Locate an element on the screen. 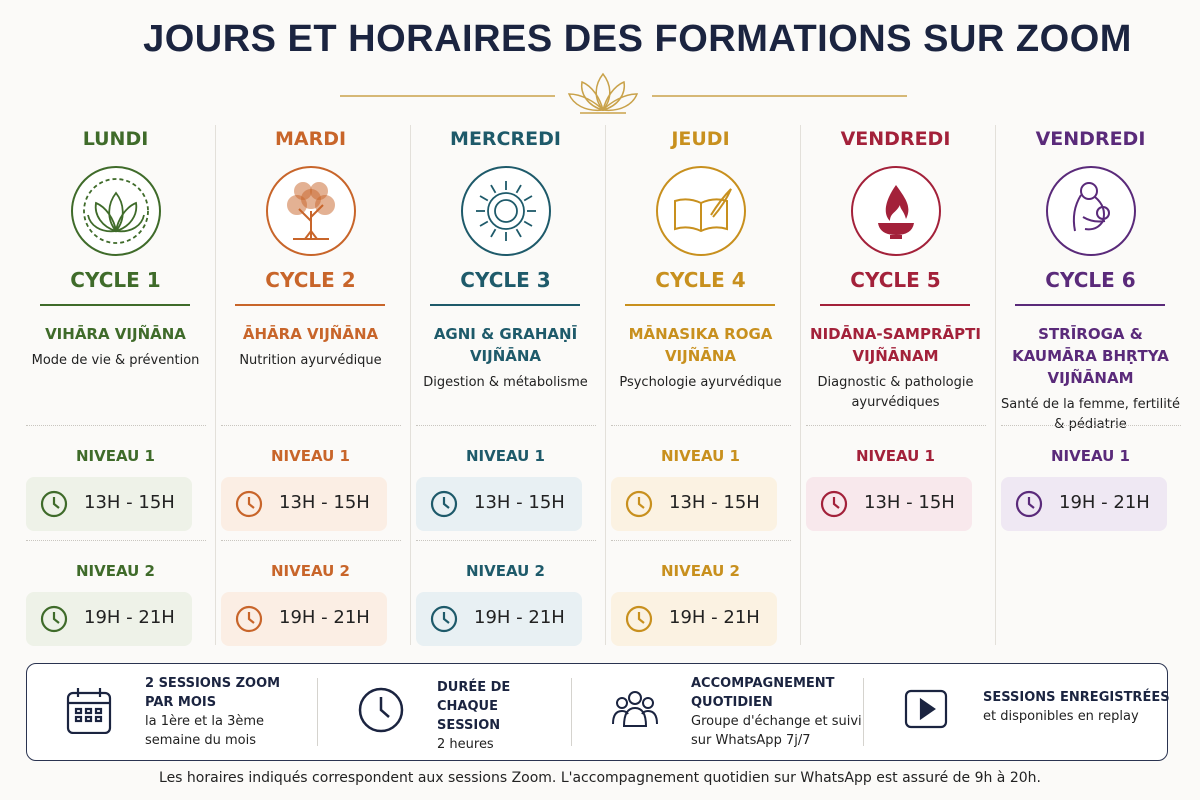  feature-text: DURÉE DE CHAQUE SESSION 2 heures is located at coordinates (497, 716).